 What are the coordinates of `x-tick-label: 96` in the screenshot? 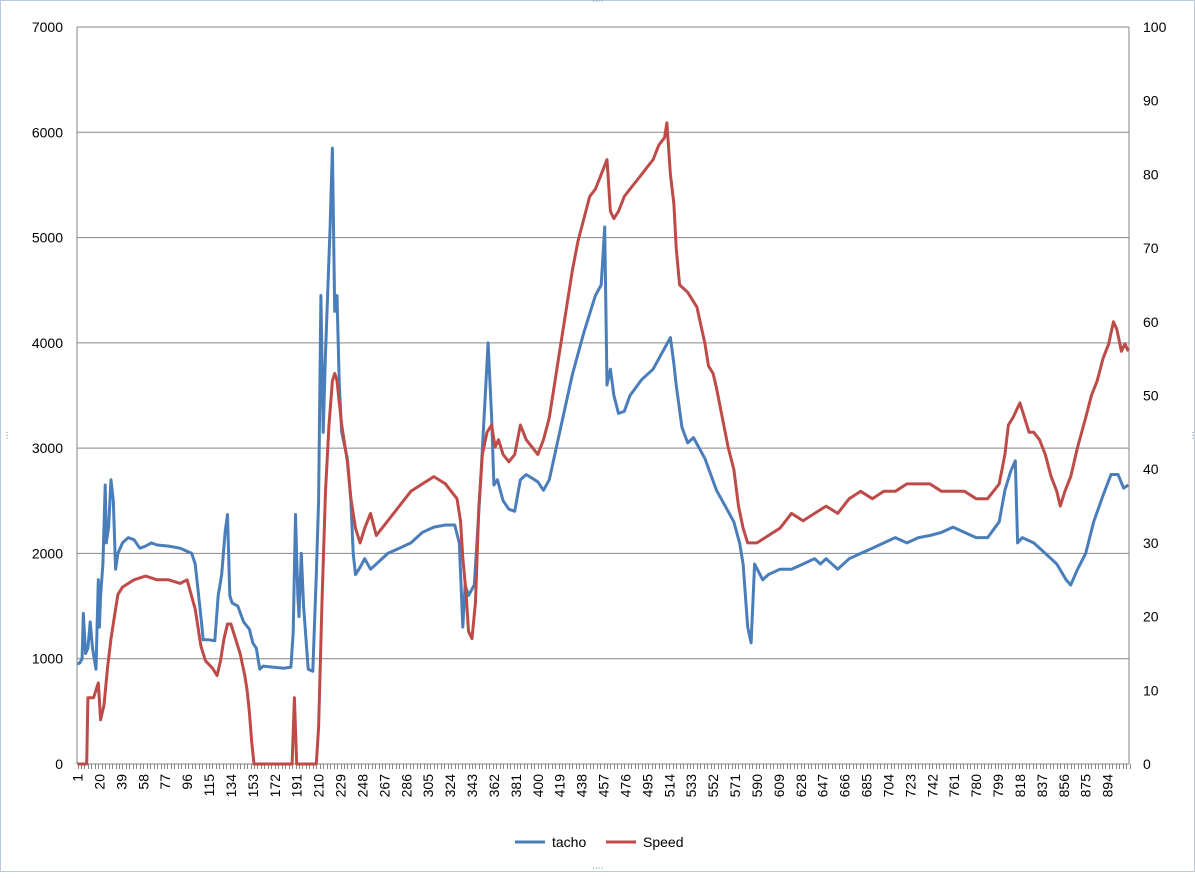 It's located at (187, 782).